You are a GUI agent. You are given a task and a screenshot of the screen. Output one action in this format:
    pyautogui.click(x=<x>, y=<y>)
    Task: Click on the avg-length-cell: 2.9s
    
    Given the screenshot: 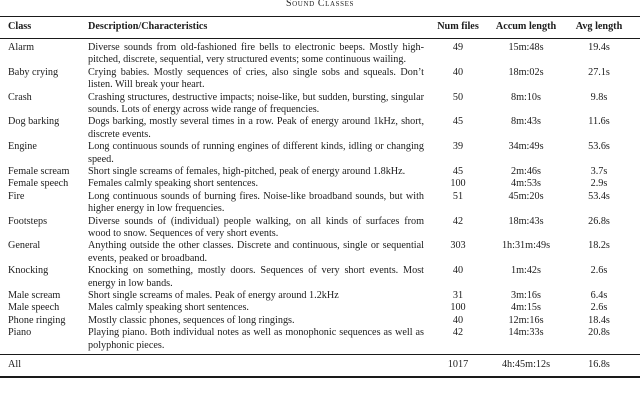 What is the action you would take?
    pyautogui.click(x=599, y=184)
    